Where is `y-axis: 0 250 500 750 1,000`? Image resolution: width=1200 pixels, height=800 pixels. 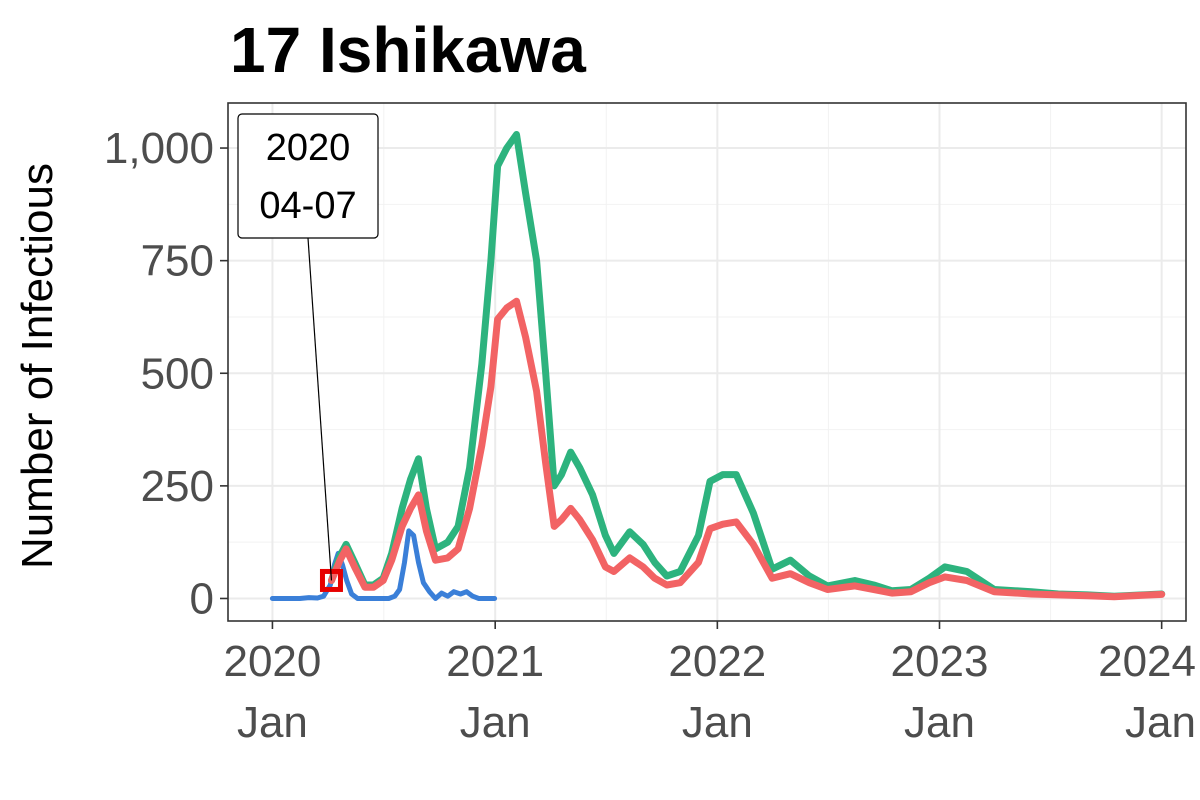
y-axis: 0 250 500 750 1,000 is located at coordinates (166, 373).